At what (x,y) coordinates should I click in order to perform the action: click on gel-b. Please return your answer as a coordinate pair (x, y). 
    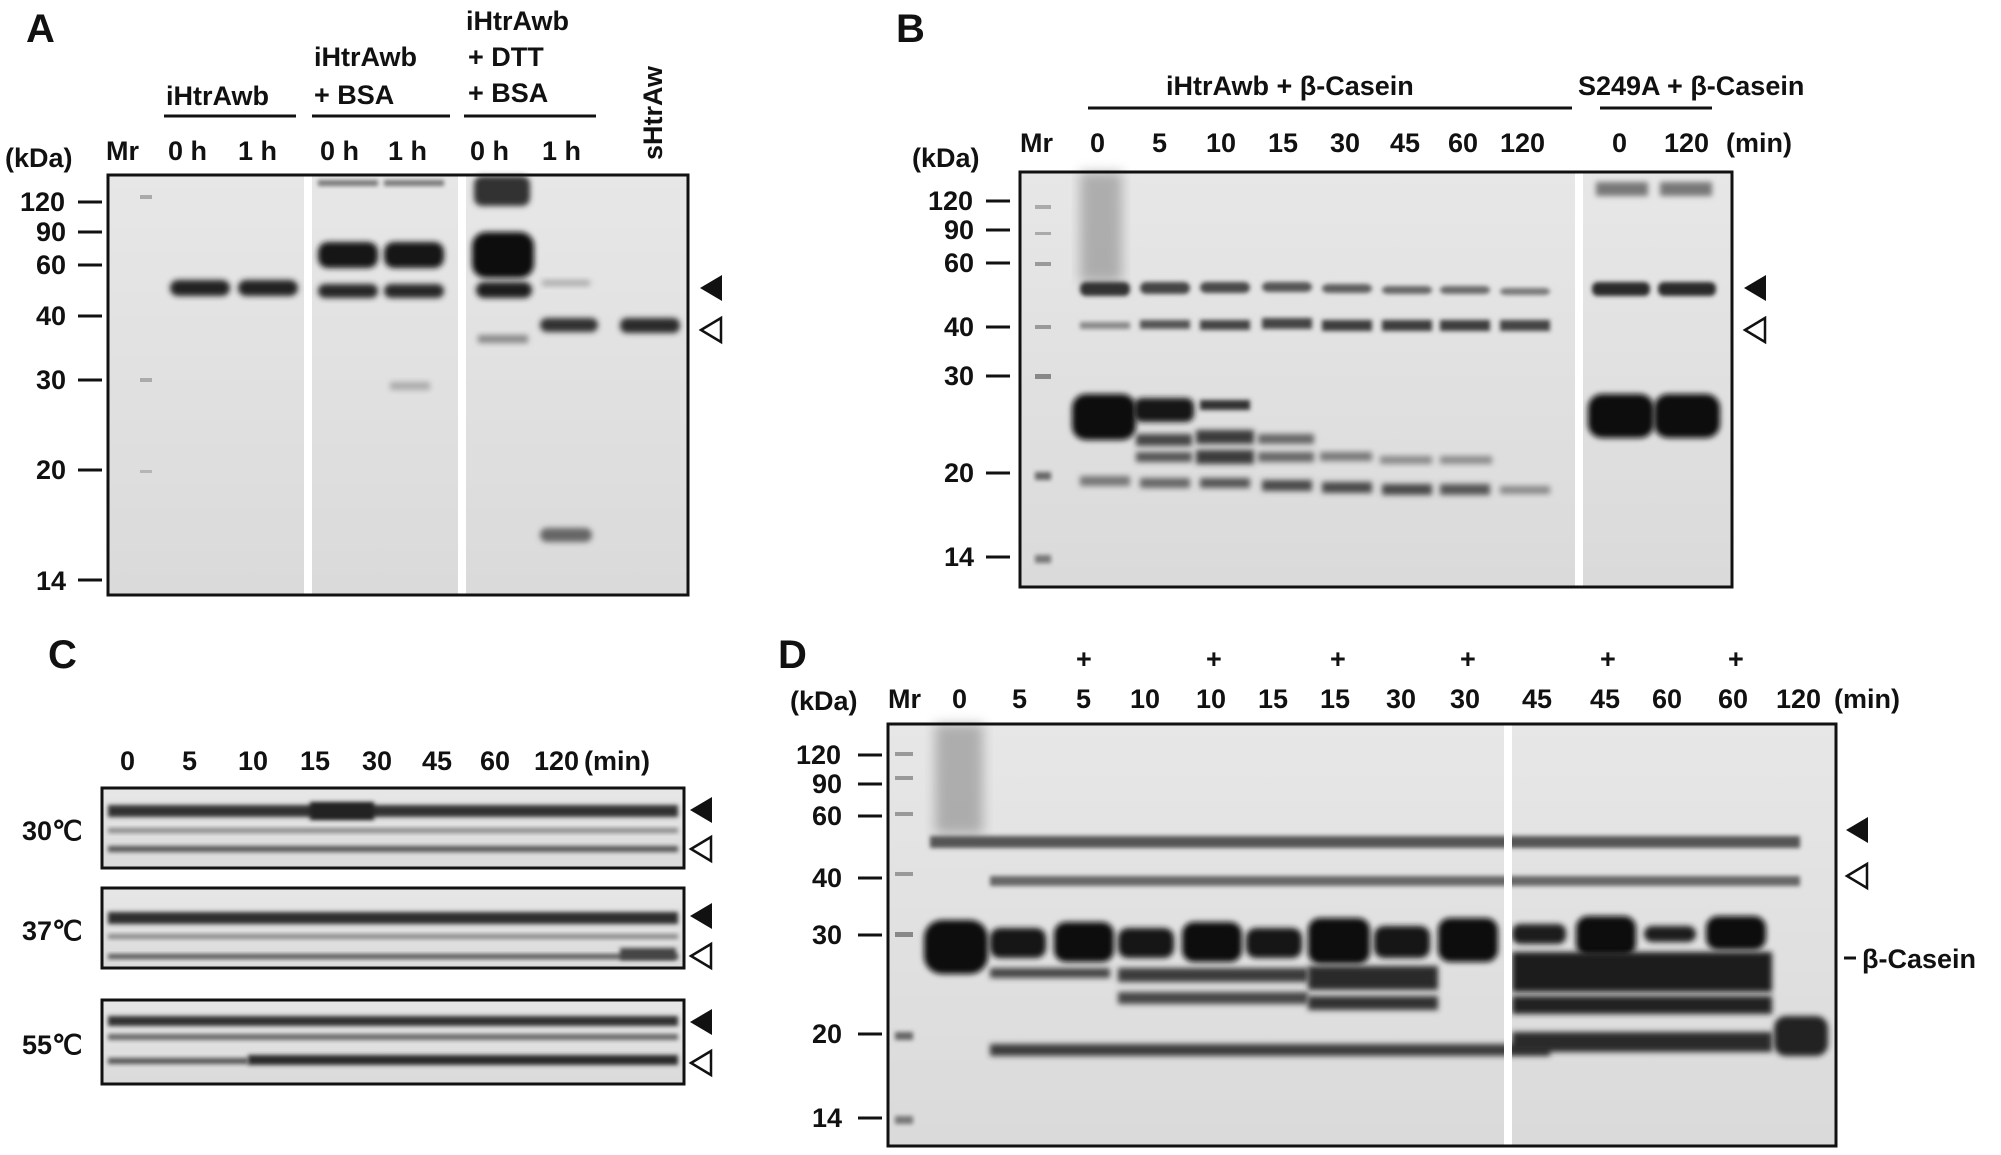
    Looking at the image, I should click on (1376, 379).